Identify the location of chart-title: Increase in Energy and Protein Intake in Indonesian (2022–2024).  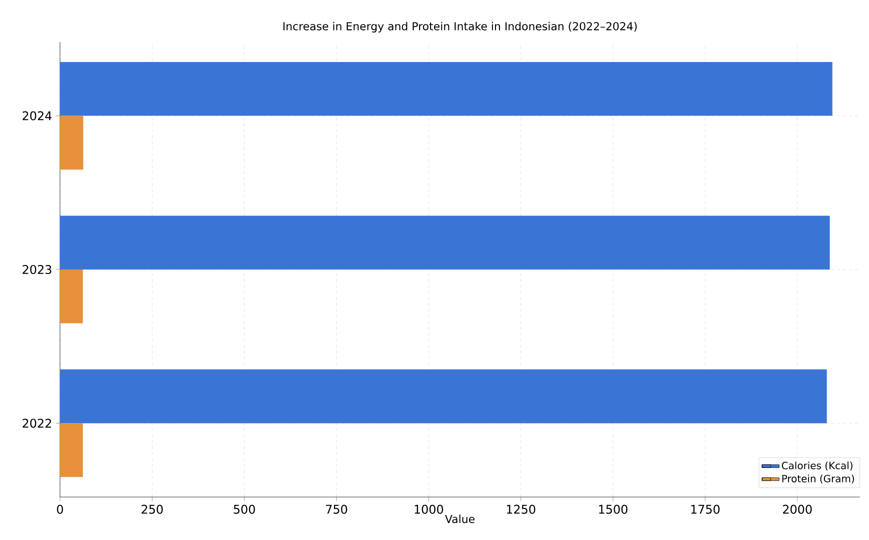
(460, 27).